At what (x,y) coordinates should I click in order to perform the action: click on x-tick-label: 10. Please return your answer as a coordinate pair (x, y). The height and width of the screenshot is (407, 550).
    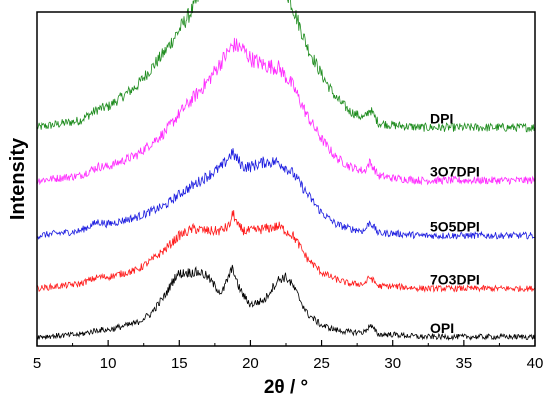
    Looking at the image, I should click on (108, 363).